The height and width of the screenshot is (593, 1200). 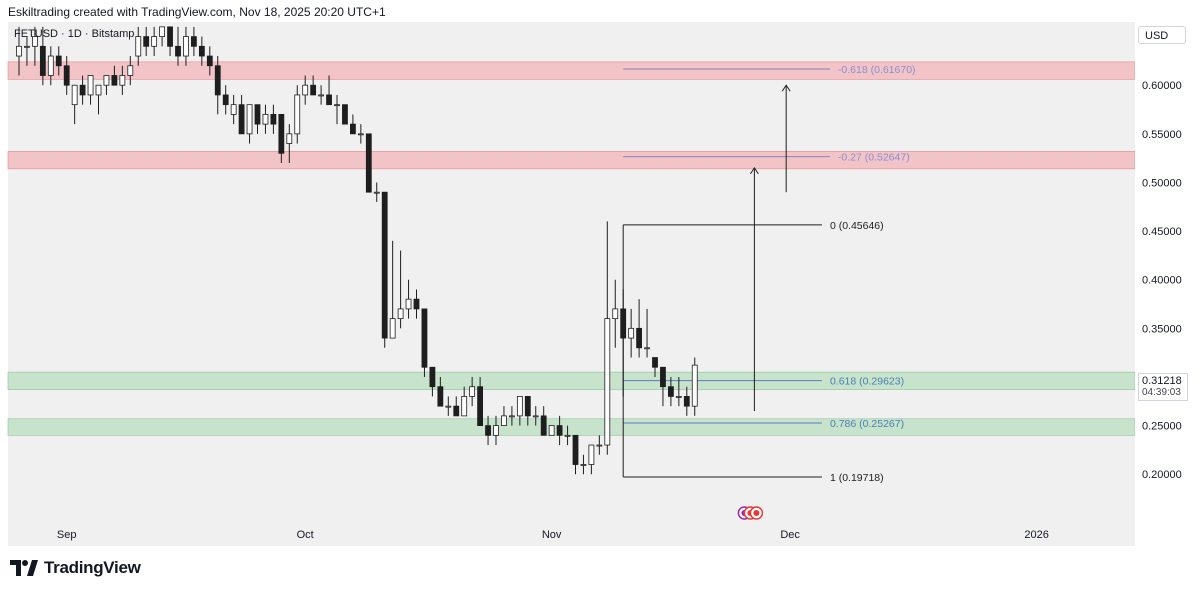 What do you see at coordinates (1162, 232) in the screenshot?
I see `y-tick-label: 0.45000` at bounding box center [1162, 232].